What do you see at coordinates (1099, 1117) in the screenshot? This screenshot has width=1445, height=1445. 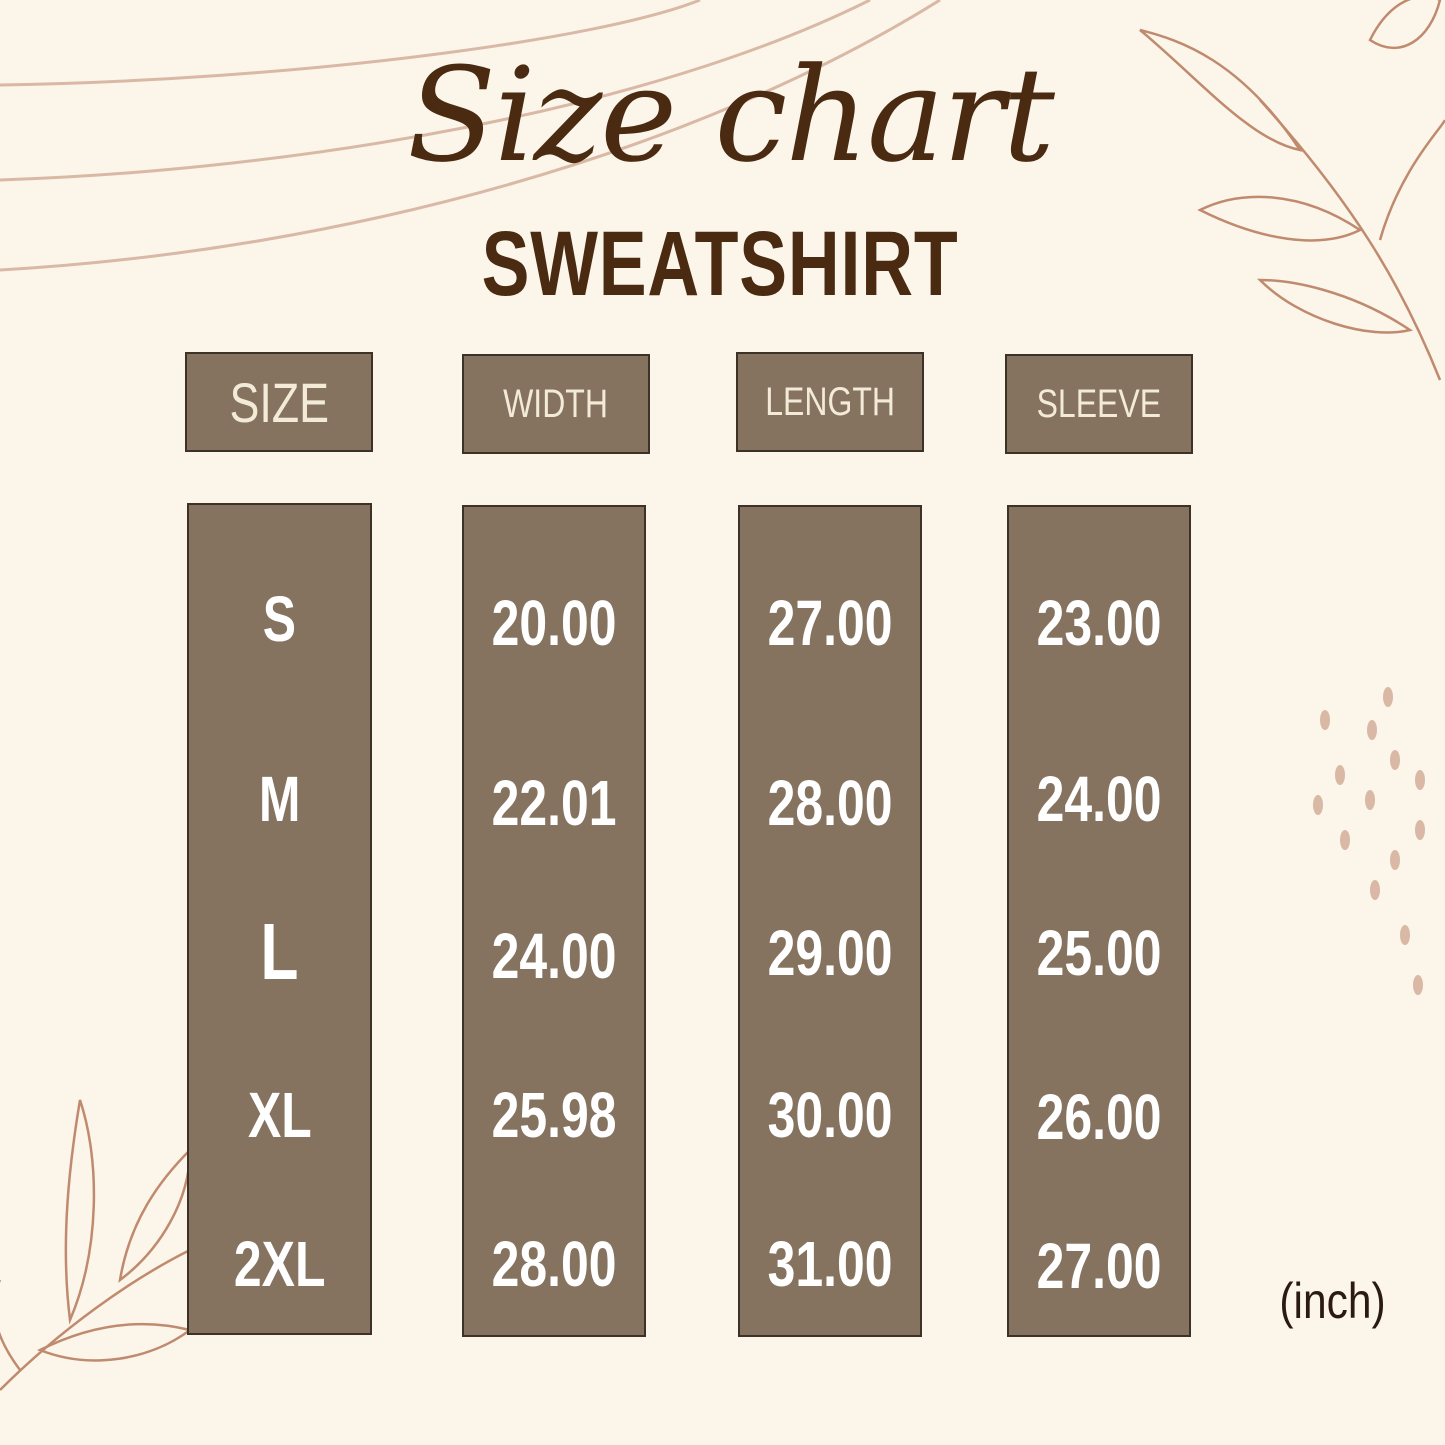 I see `sleeve-cell: 26.00` at bounding box center [1099, 1117].